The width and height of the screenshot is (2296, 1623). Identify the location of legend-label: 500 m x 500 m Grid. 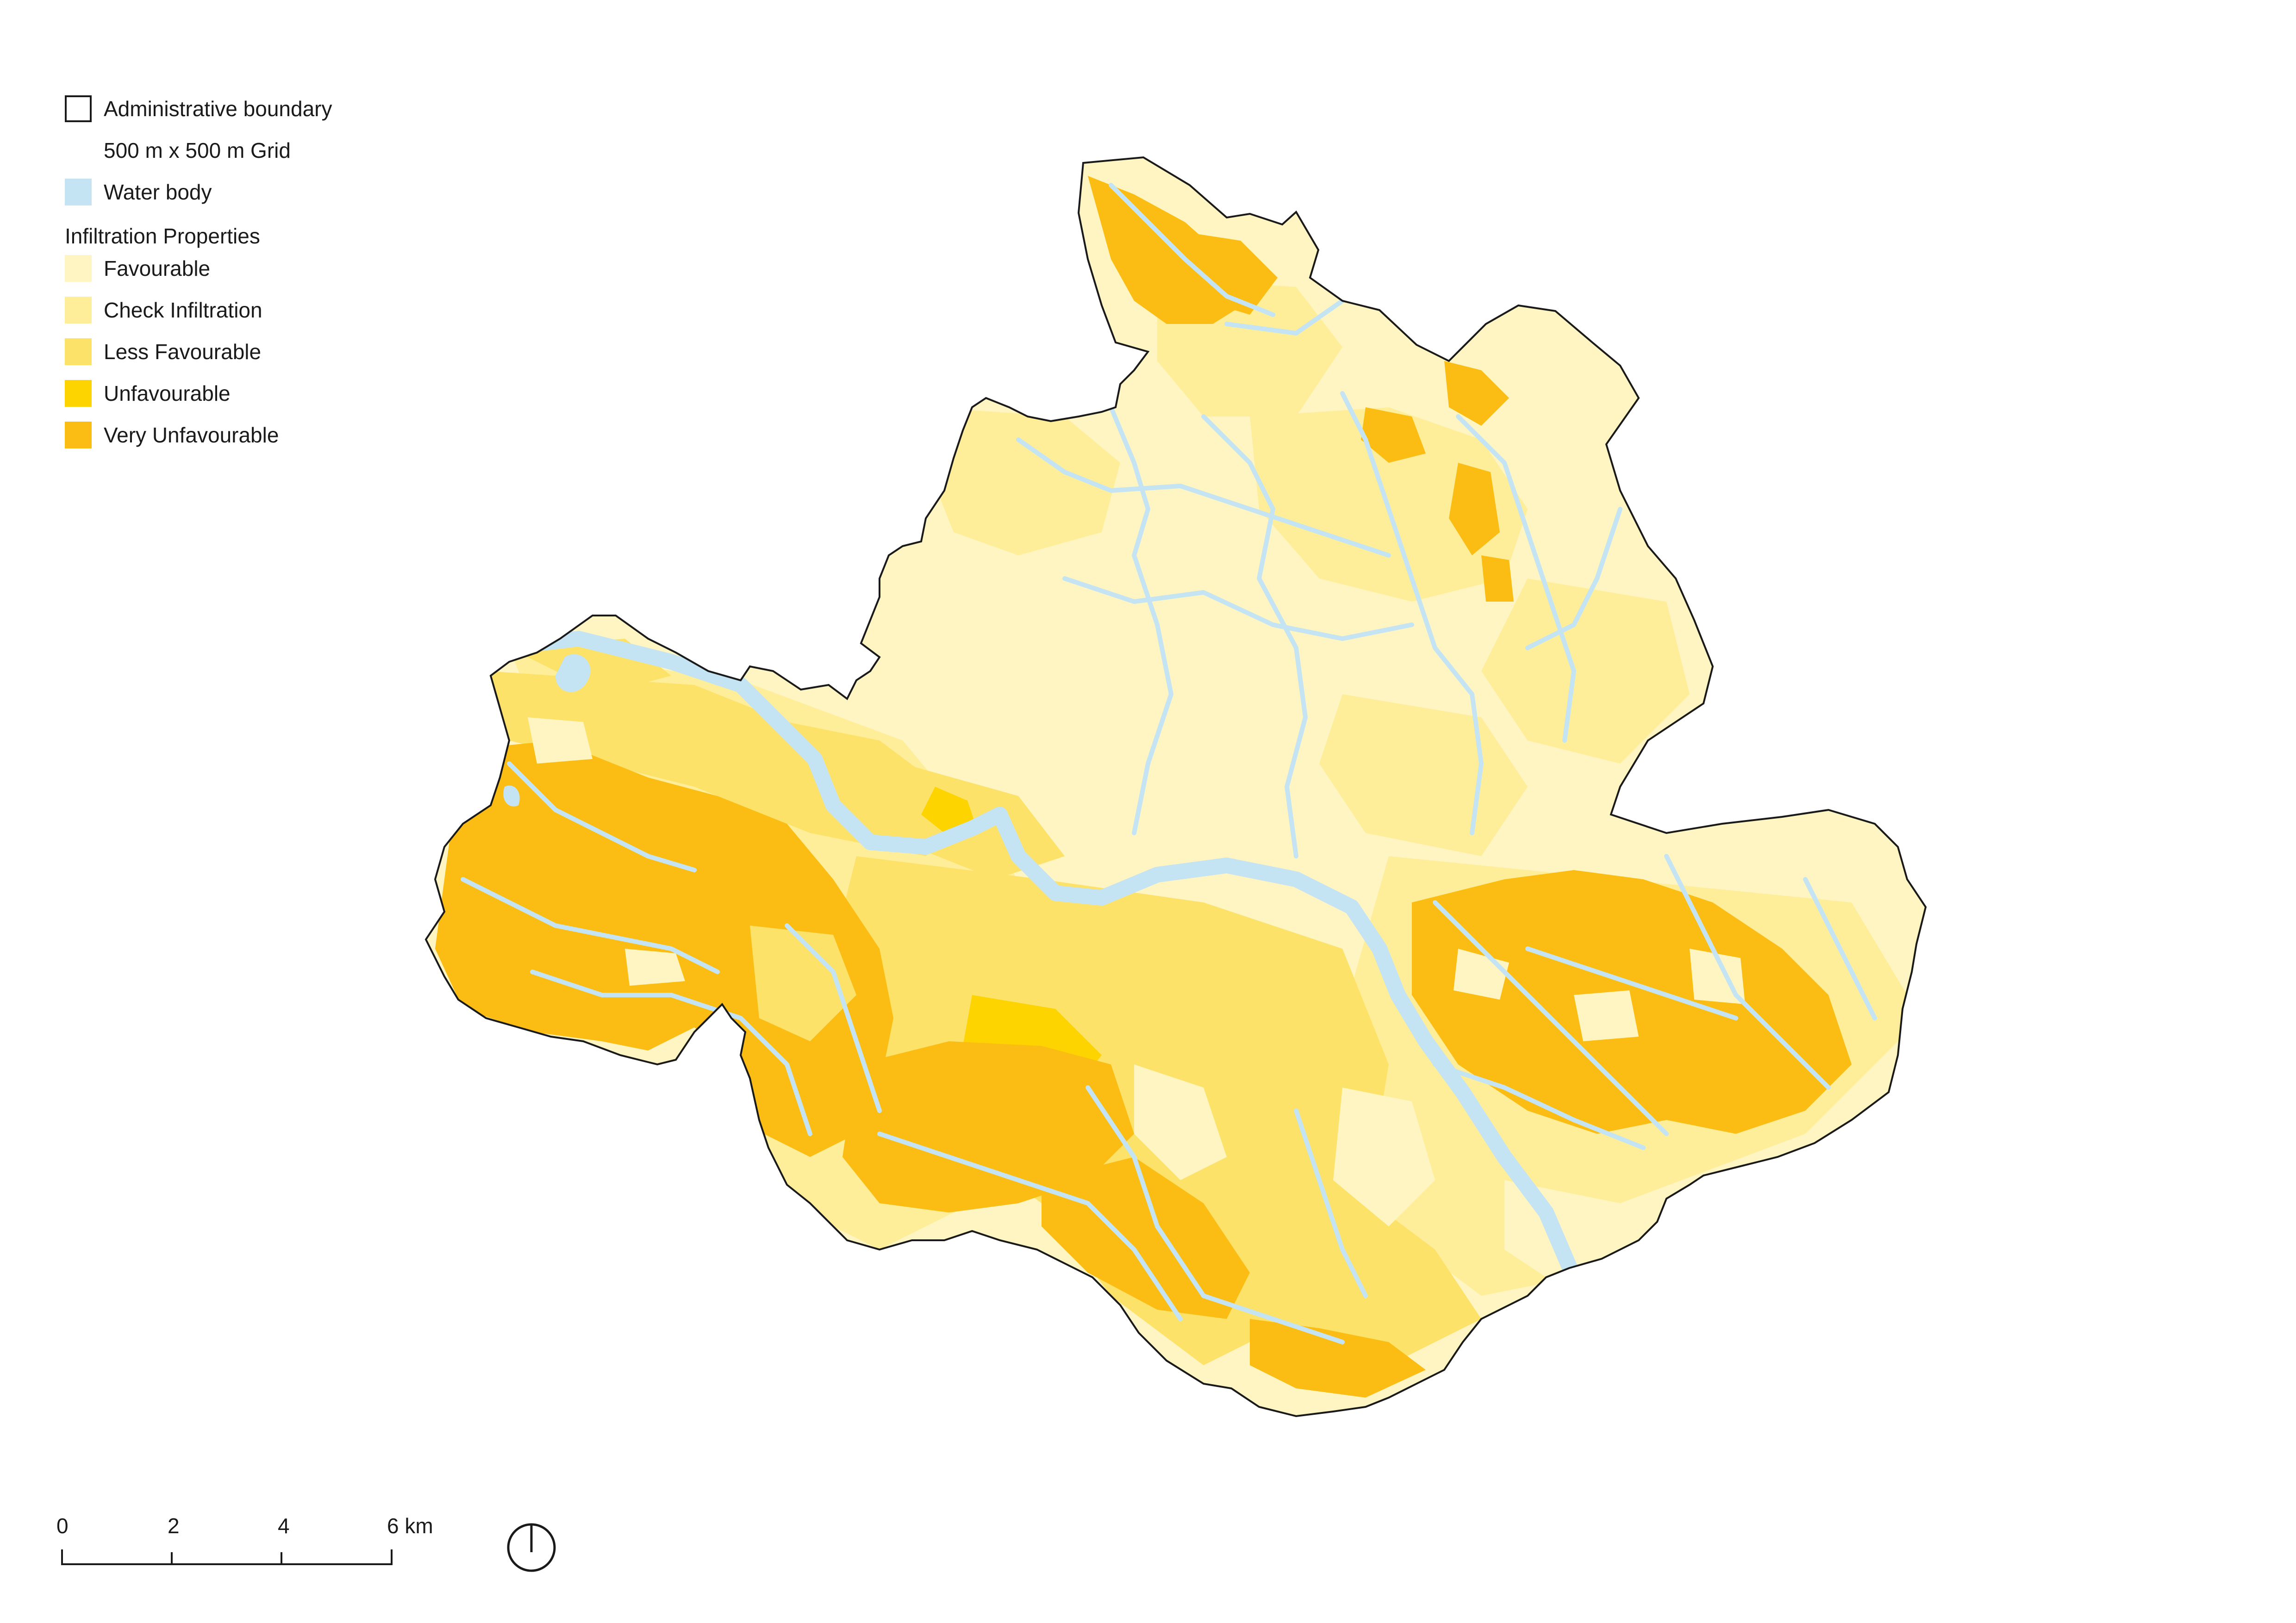
(197, 150).